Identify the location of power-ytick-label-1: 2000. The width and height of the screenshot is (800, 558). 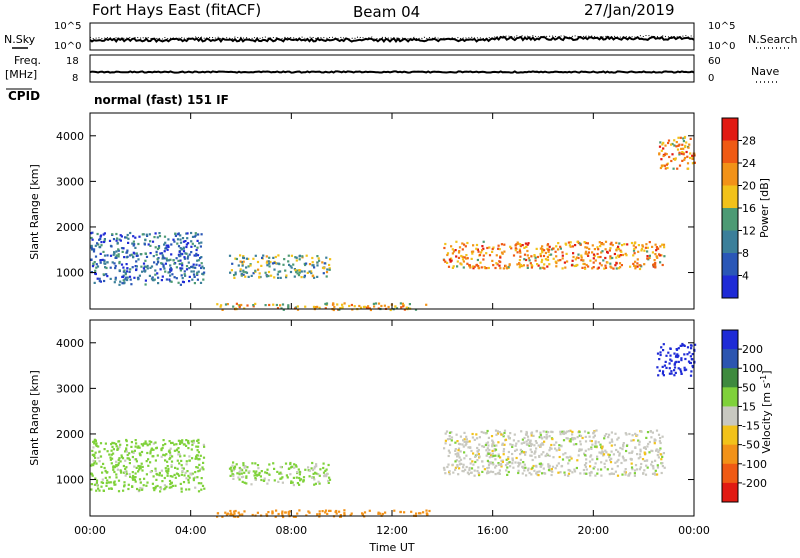
(70, 227).